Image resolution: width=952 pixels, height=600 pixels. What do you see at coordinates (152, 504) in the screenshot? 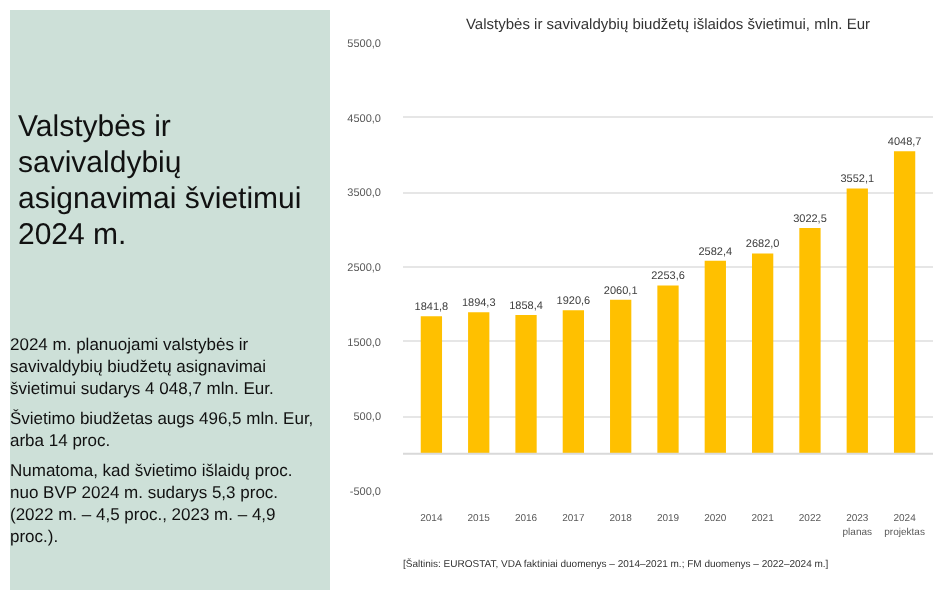
I see `text: Numatoma, kad švietimo išlaidų proc. nuo BVP 2024 m. sudarys 5,3 proc. (2022 m. – 4,5 proc., 2023 m. – 4,9 proc.).` at bounding box center [152, 504].